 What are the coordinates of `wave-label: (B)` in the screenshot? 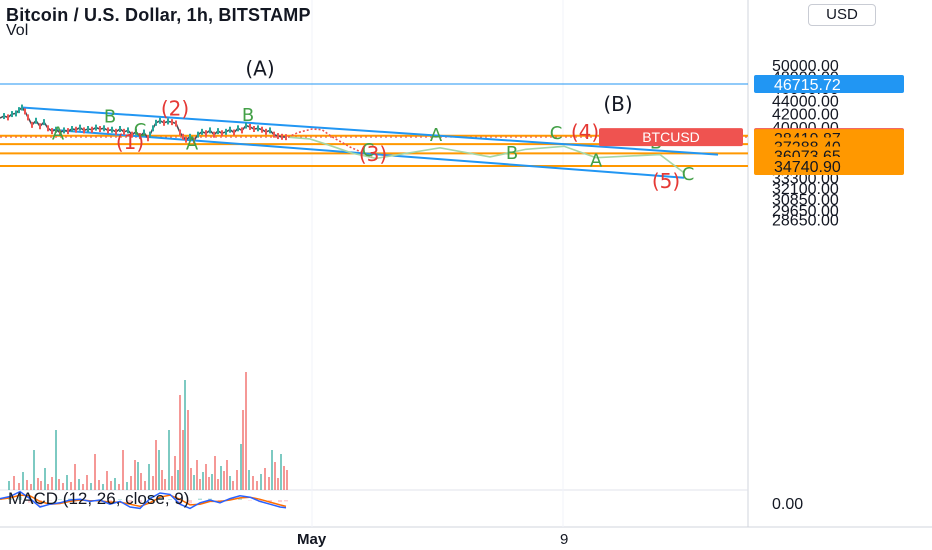 It's located at (617, 104).